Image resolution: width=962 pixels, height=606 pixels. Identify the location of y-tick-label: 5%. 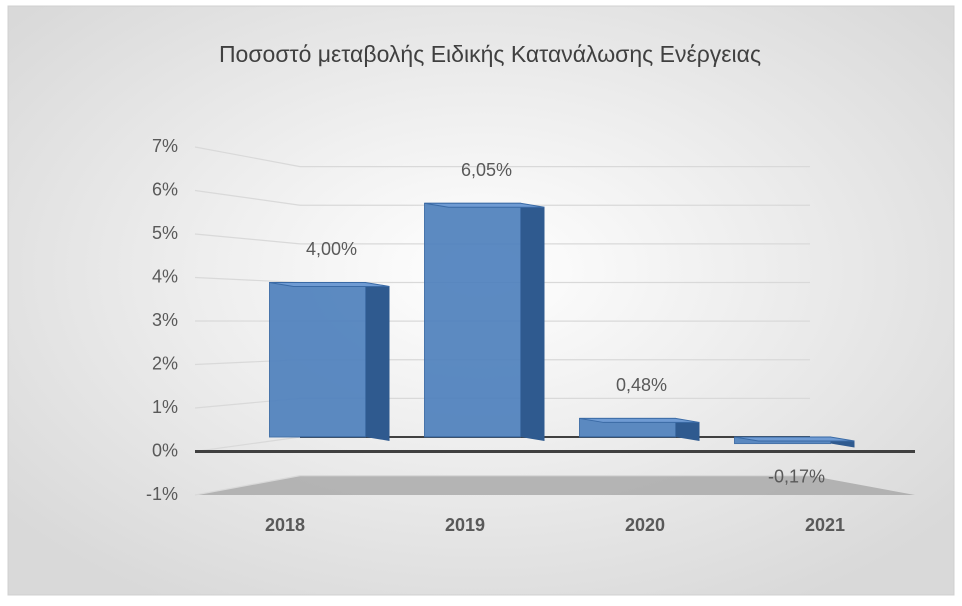
(165, 233).